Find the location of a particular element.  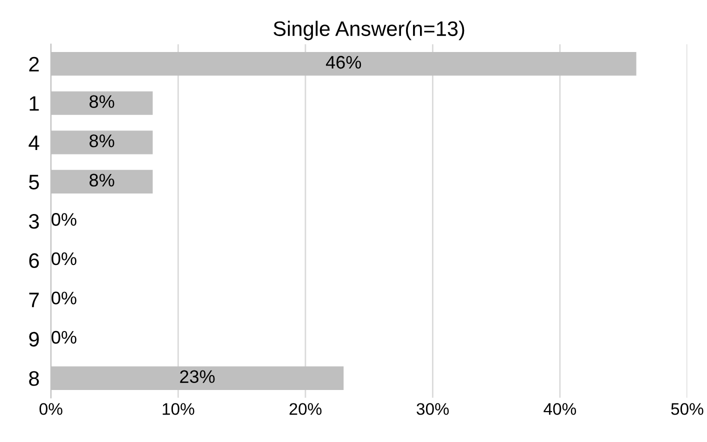

data-label: 23% is located at coordinates (197, 376).